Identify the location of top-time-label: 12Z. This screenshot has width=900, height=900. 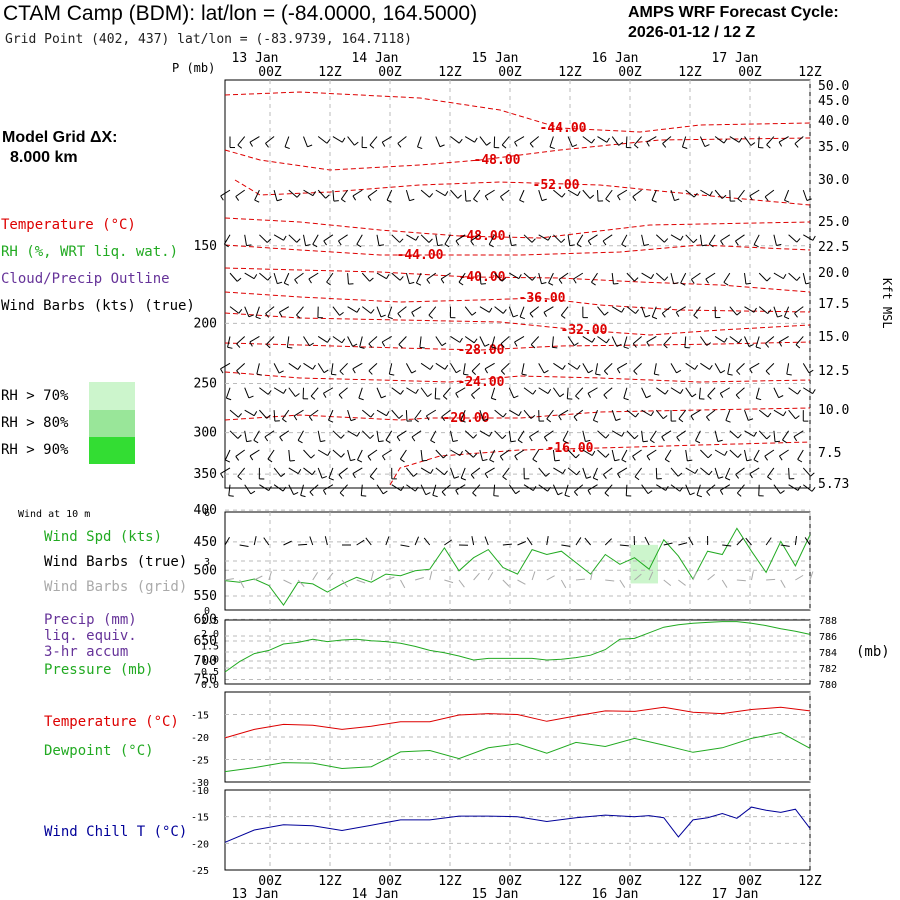
(450, 72).